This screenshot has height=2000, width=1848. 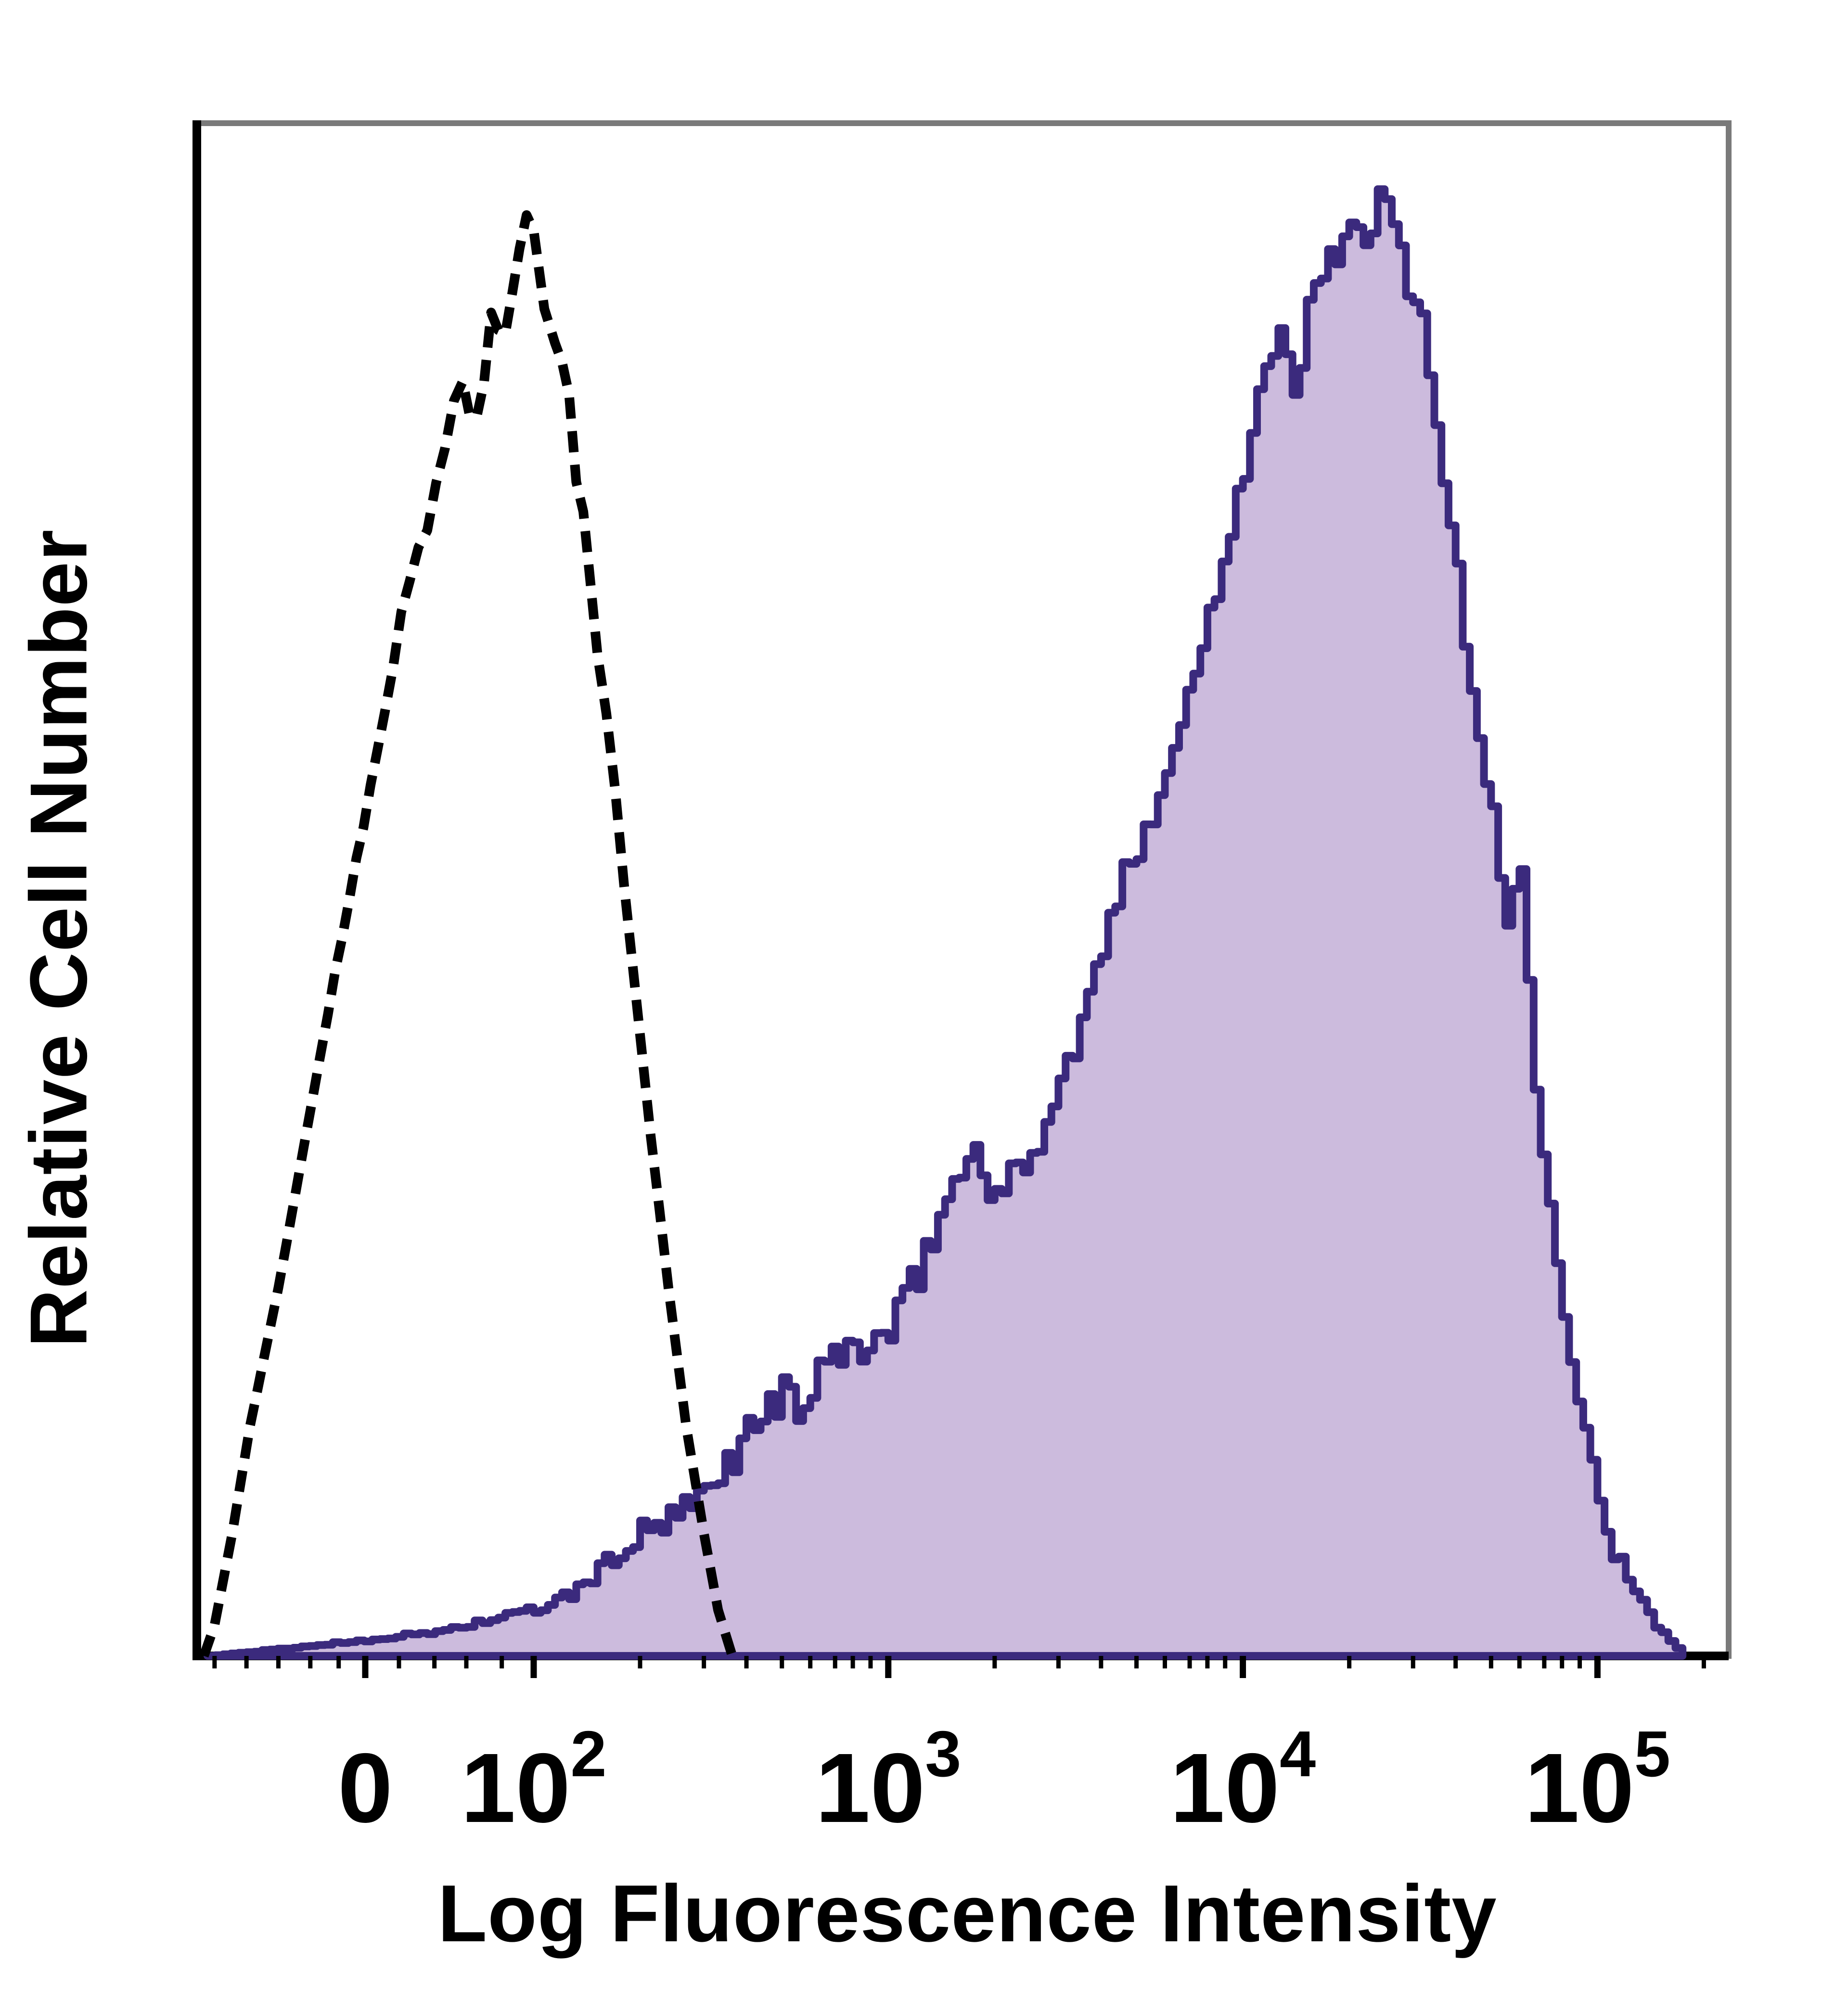 I want to click on svg-text: 0, so click(x=365, y=1788).